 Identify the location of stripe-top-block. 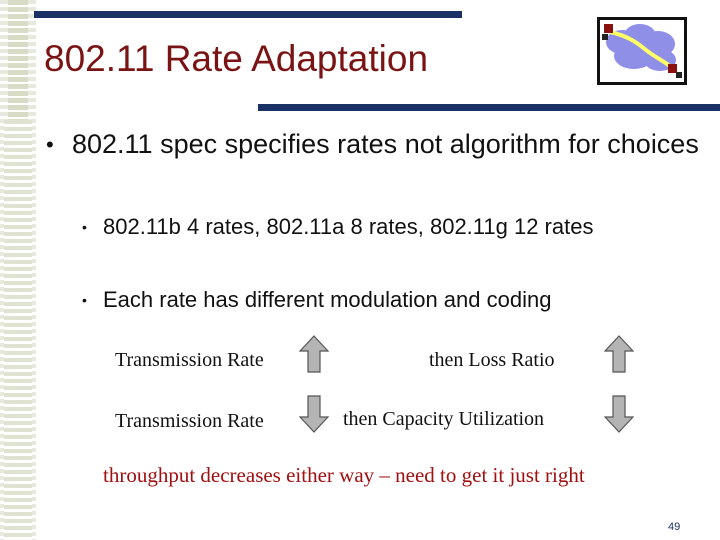
(18, 60).